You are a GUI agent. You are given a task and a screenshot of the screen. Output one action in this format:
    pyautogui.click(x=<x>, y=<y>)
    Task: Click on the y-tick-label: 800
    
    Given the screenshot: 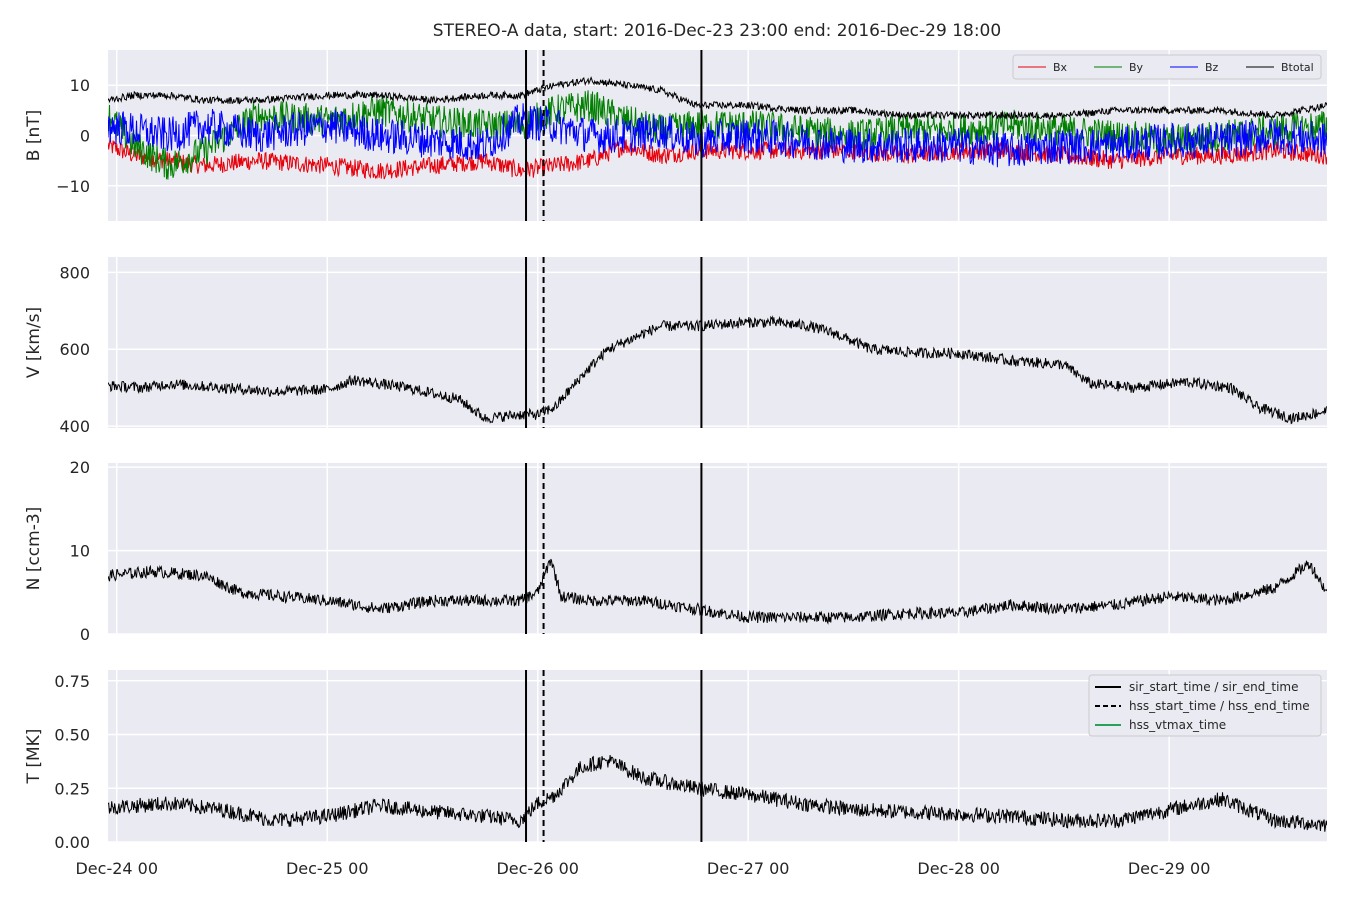 What is the action you would take?
    pyautogui.click(x=74, y=272)
    